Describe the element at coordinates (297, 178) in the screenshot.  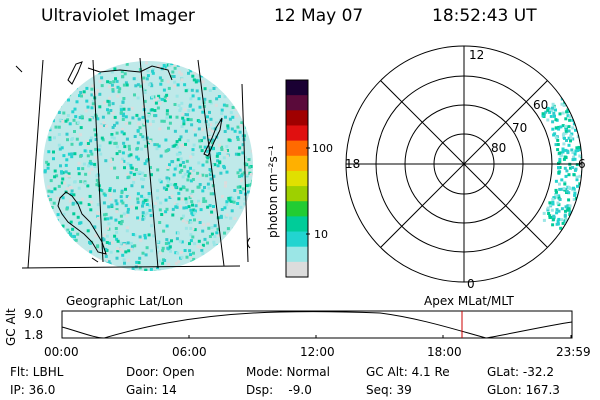
I see `colorbar-cell` at that location.